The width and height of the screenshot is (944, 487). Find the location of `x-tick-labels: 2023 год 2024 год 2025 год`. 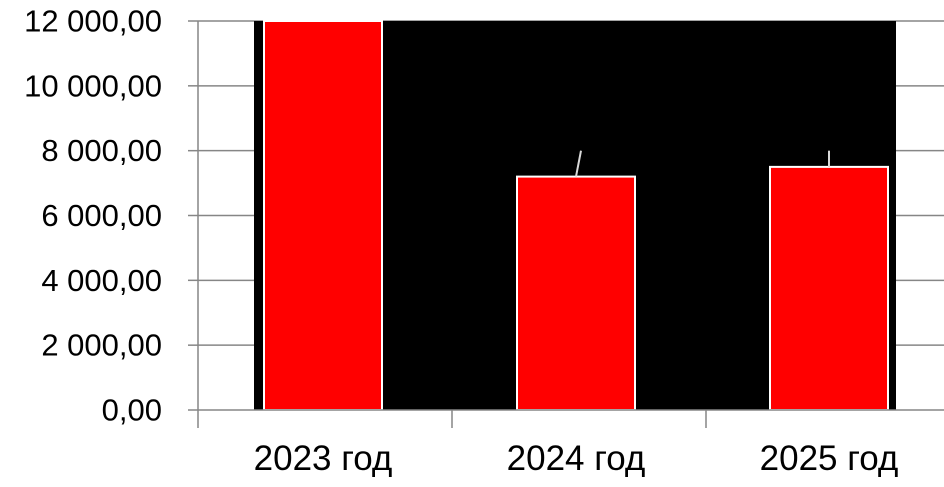

x-tick-labels: 2023 год 2024 год 2025 год is located at coordinates (576, 458).